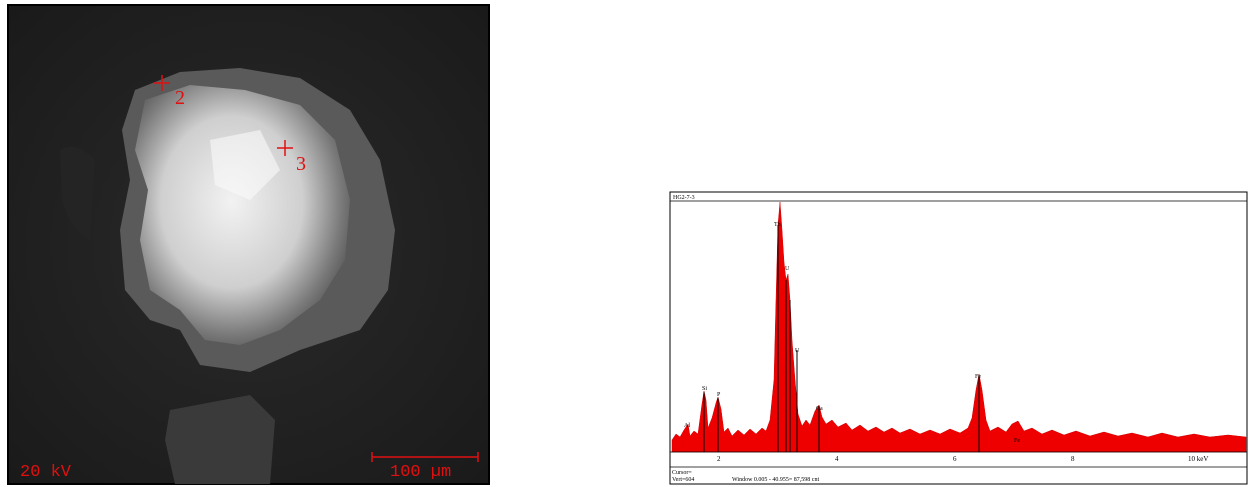 The height and width of the screenshot is (487, 1249). What do you see at coordinates (775, 480) in the screenshot?
I see `window-readout: Window 0.005 - 40.955= 87,598 cnt` at bounding box center [775, 480].